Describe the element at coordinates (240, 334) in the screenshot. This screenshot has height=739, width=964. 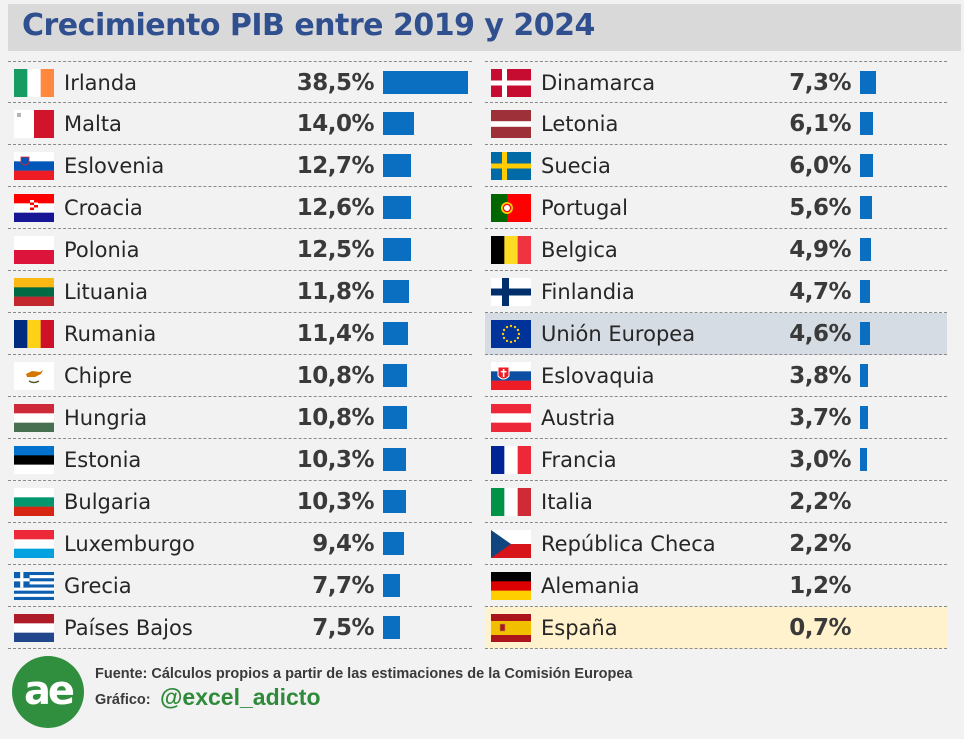
I see `table-row: Rumania 11,4%` at that location.